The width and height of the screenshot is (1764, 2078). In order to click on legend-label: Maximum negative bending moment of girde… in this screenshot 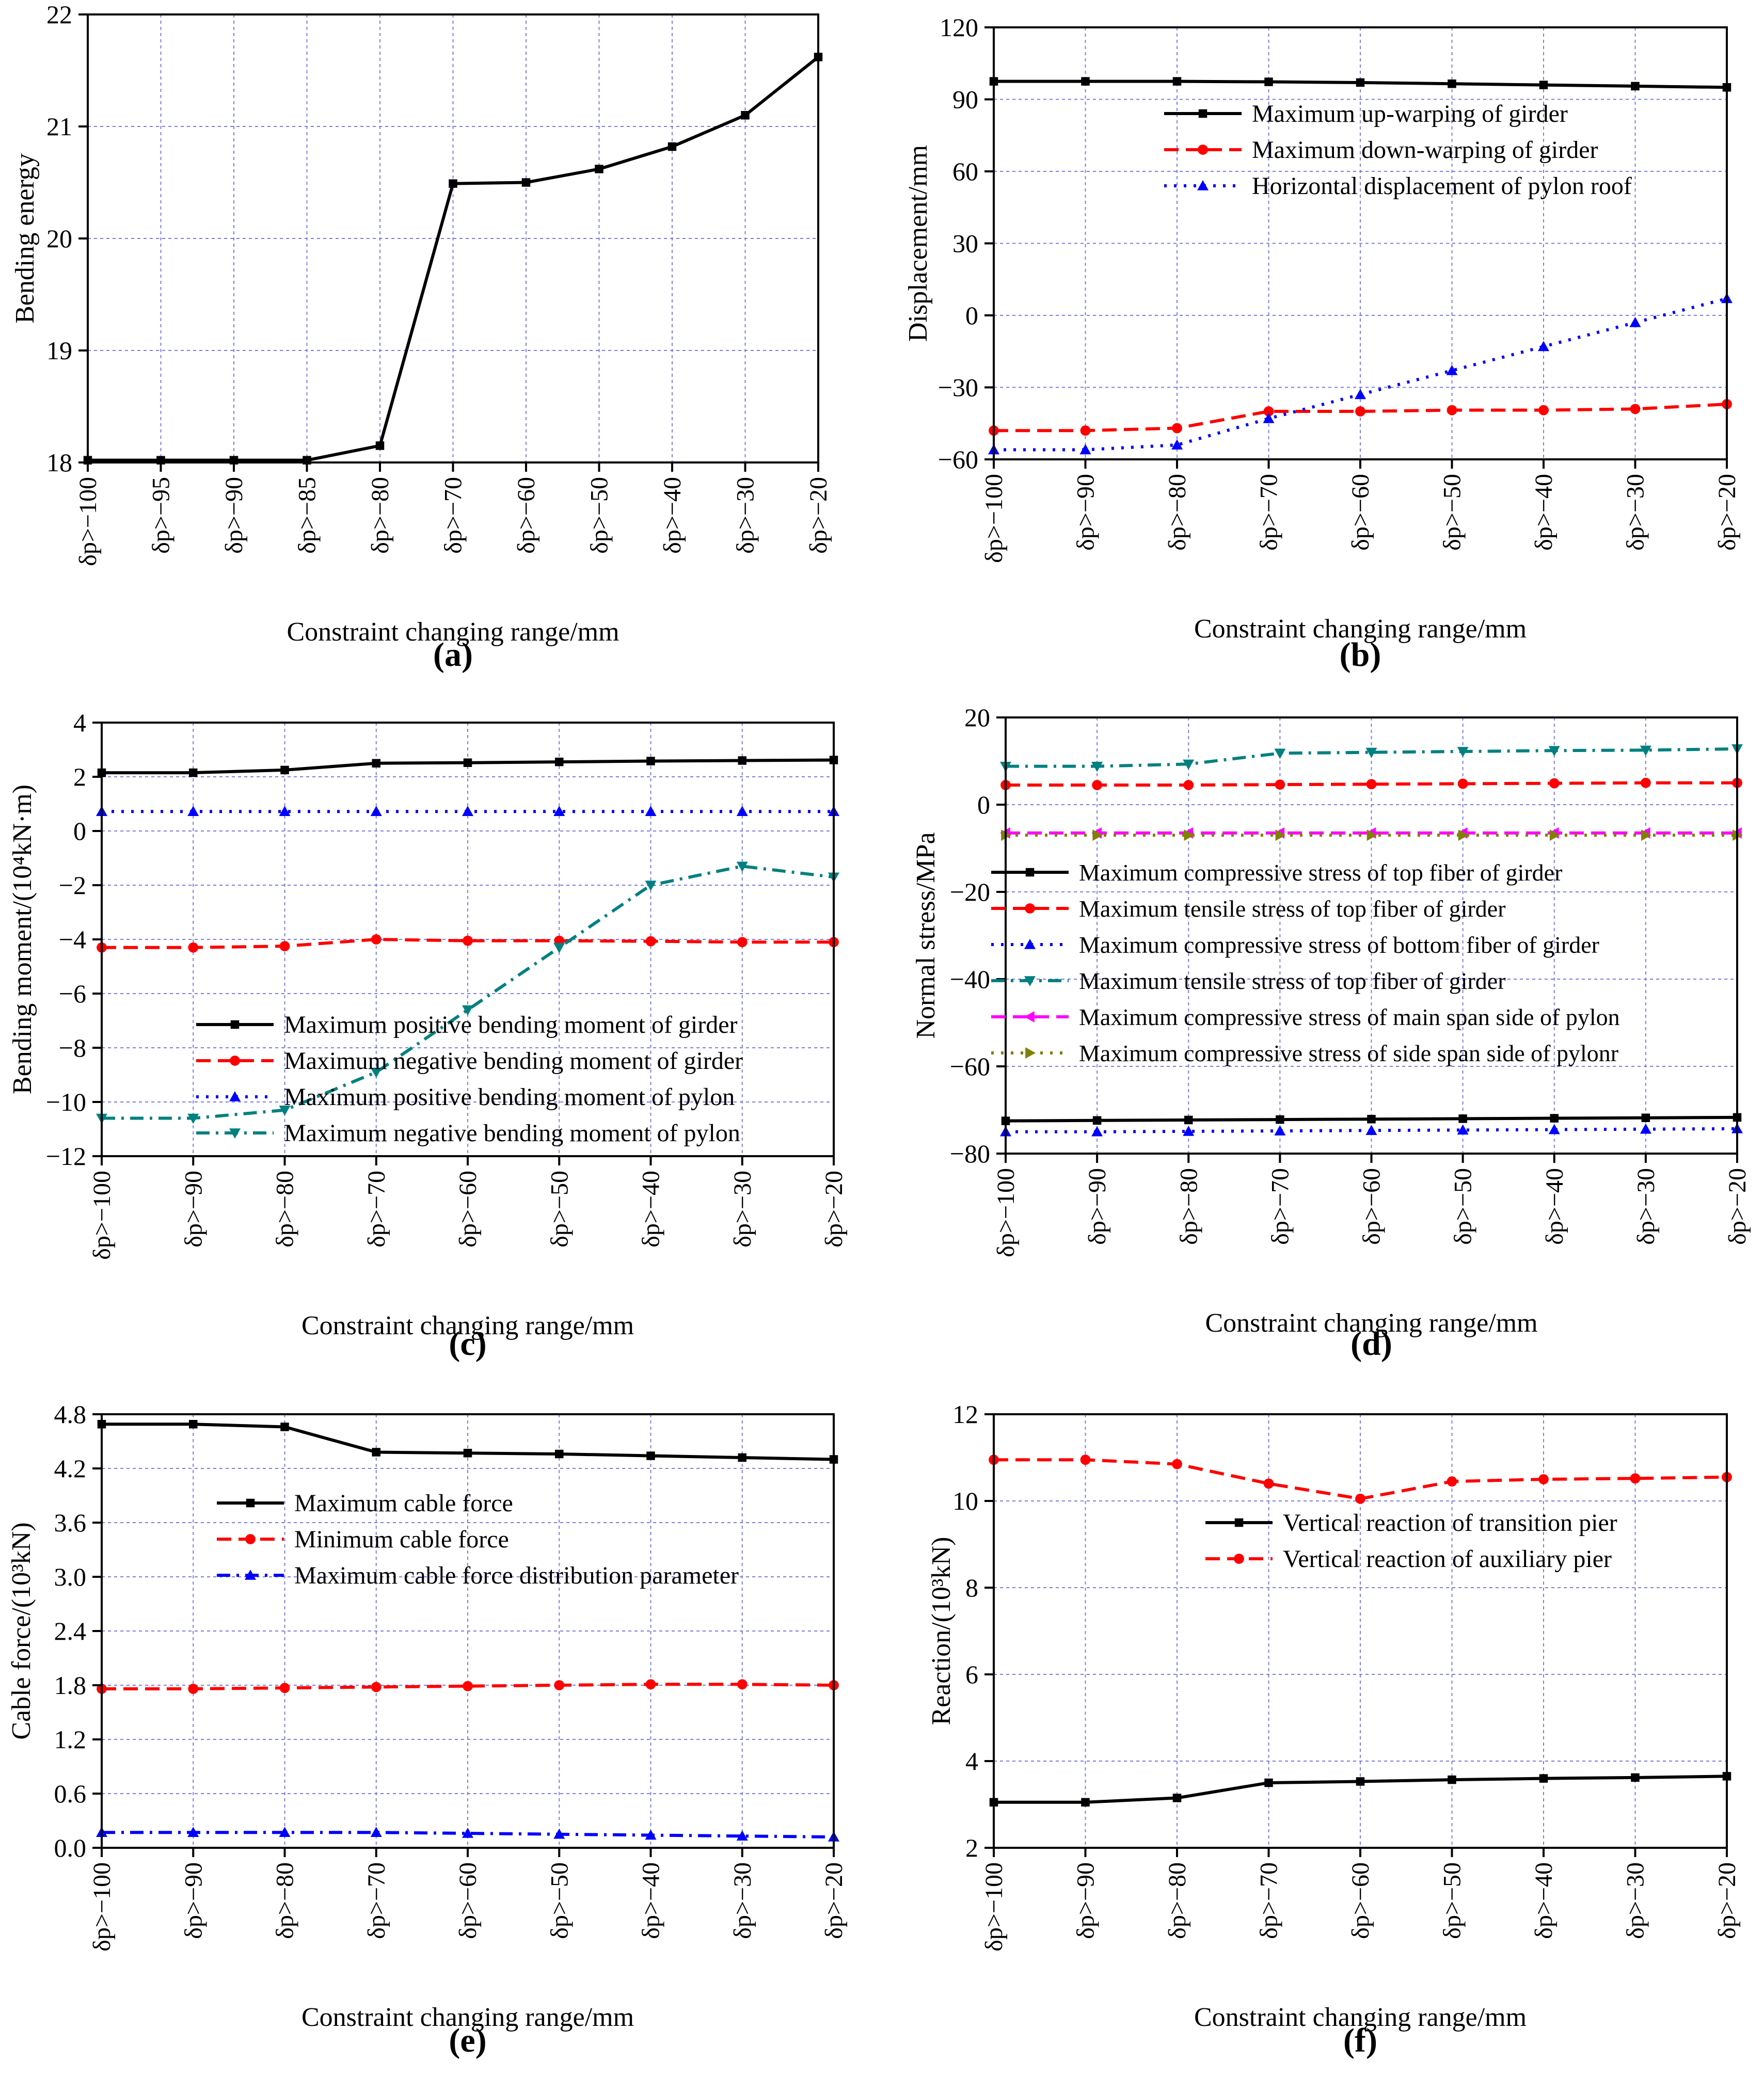, I will do `click(513, 1061)`.